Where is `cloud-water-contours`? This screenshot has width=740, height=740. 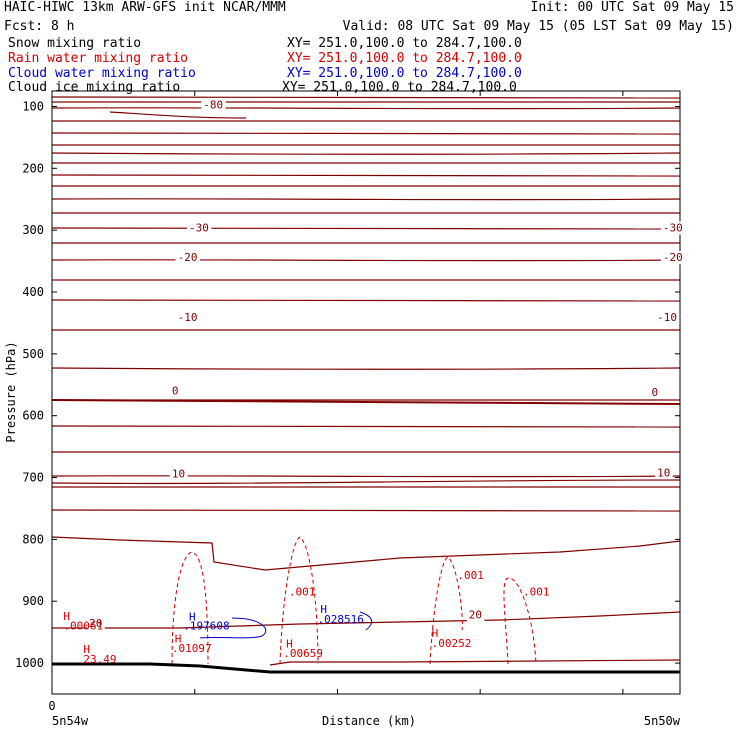
cloud-water-contours is located at coordinates (286, 625).